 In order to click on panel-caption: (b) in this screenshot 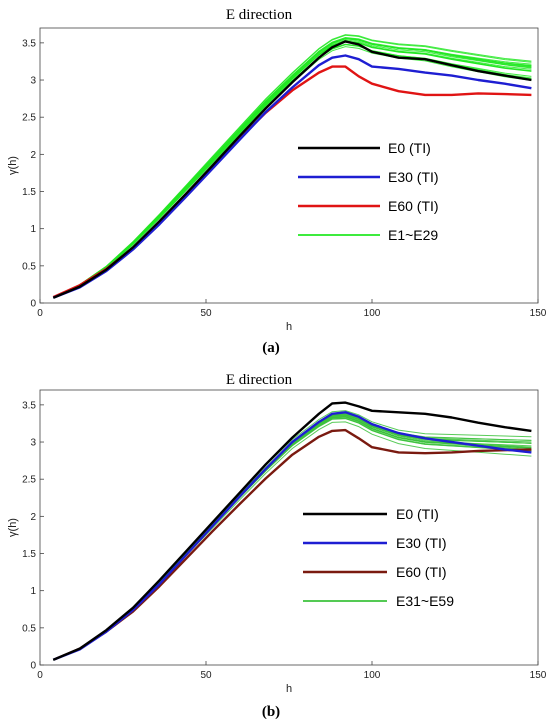, I will do `click(271, 712)`.